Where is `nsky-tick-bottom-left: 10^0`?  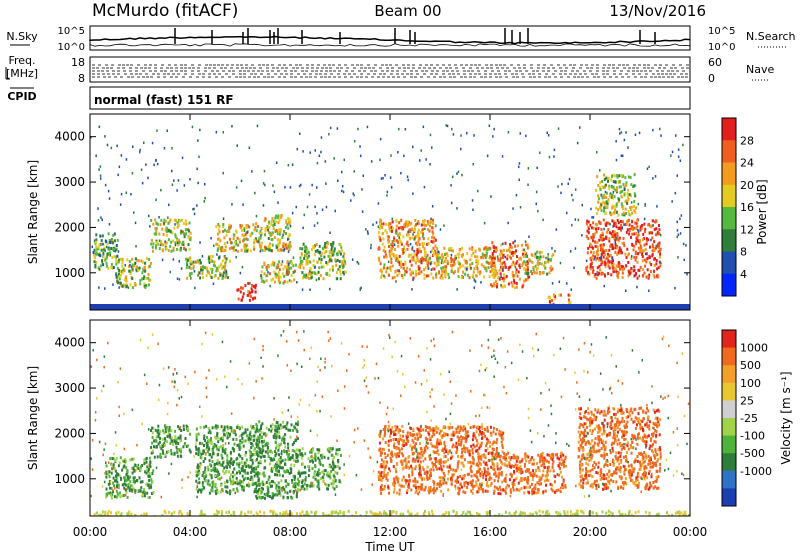 nsky-tick-bottom-left: 10^0 is located at coordinates (71, 47).